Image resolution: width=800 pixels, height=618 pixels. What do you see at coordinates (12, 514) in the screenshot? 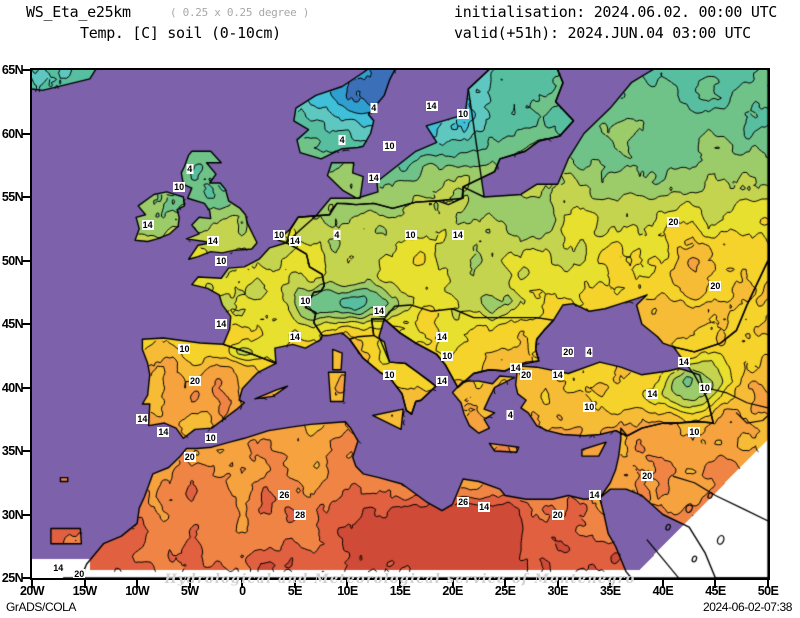
I see `y-axis-tick-30N: 30N` at bounding box center [12, 514].